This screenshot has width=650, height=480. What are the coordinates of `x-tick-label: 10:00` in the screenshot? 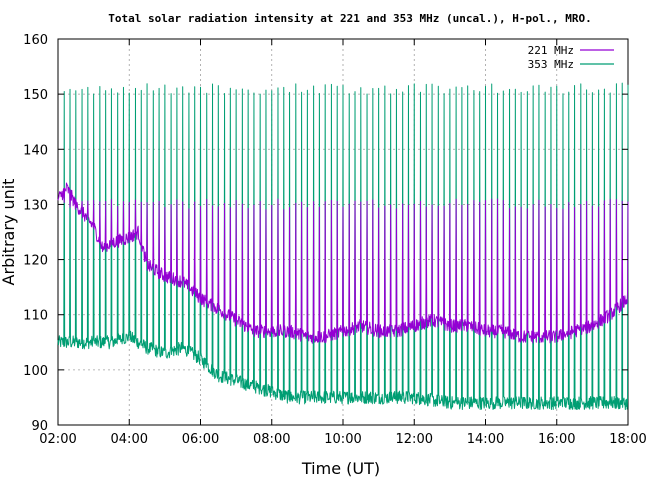 It's located at (342, 439).